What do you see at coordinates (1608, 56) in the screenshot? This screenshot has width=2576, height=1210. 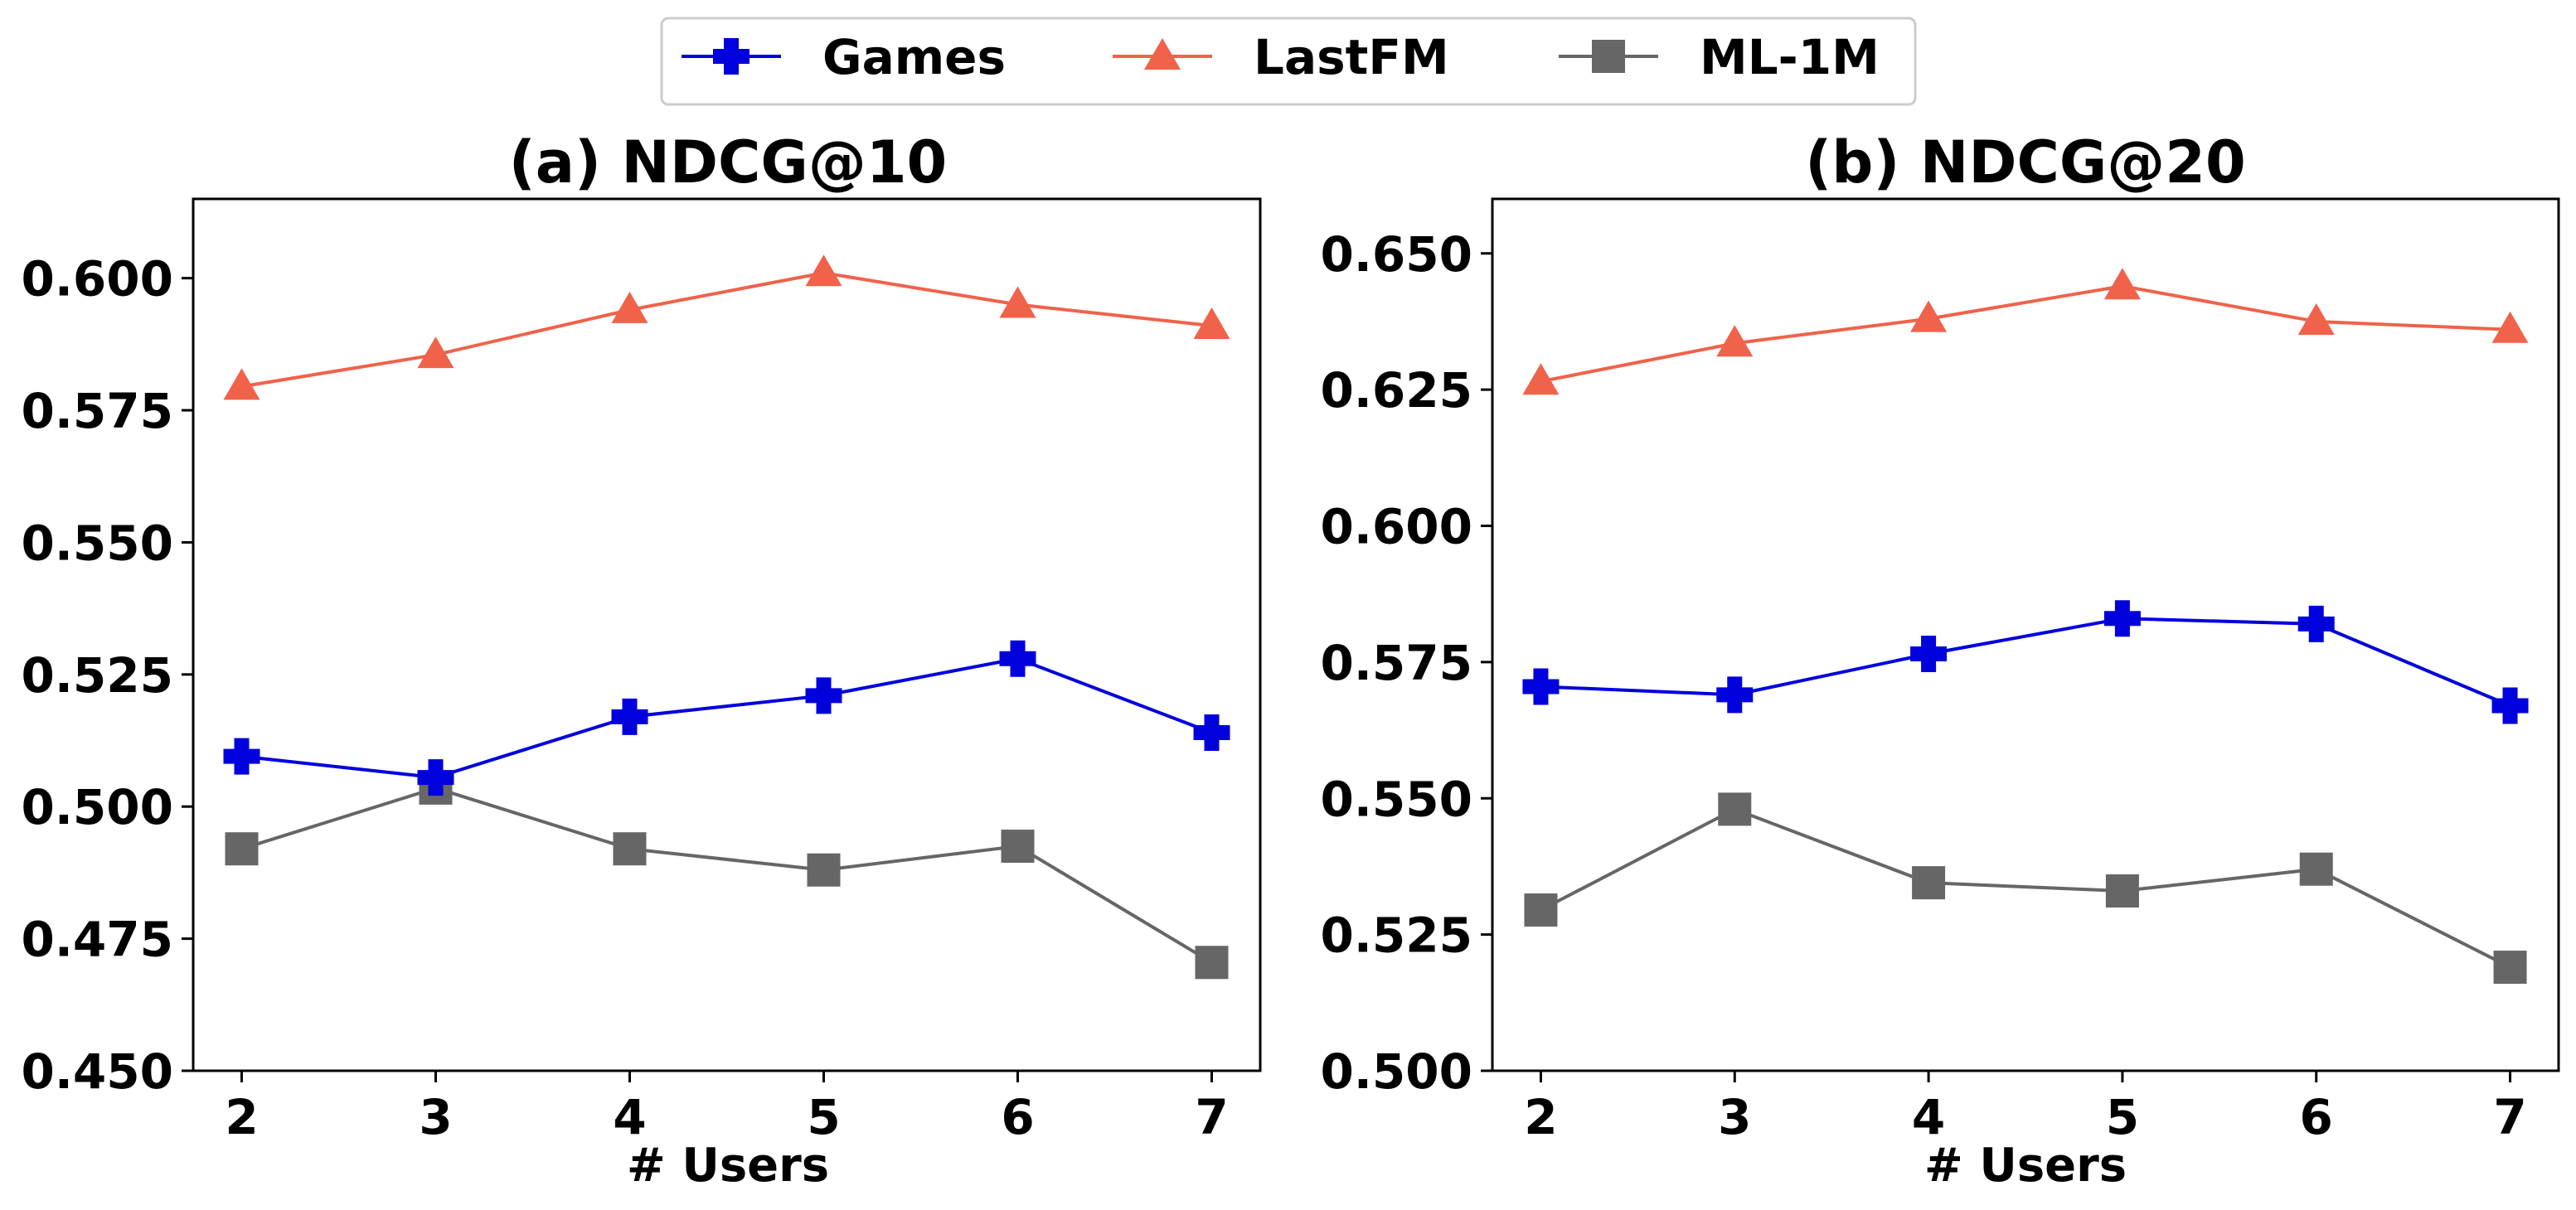 I see `legend-marker-square` at bounding box center [1608, 56].